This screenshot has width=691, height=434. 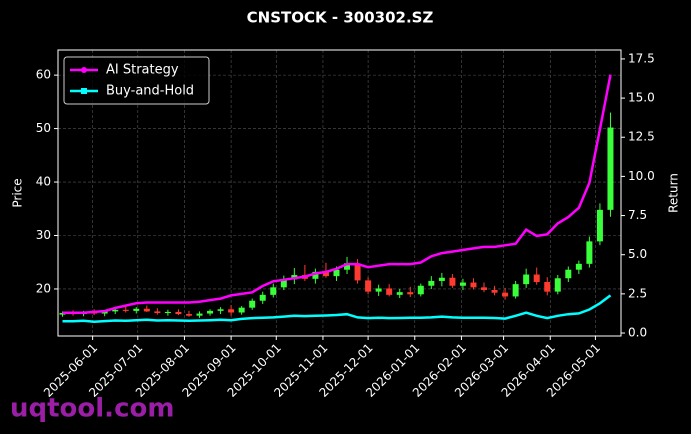 What do you see at coordinates (641, 137) in the screenshot?
I see `y2-tick-label: 12.5` at bounding box center [641, 137].